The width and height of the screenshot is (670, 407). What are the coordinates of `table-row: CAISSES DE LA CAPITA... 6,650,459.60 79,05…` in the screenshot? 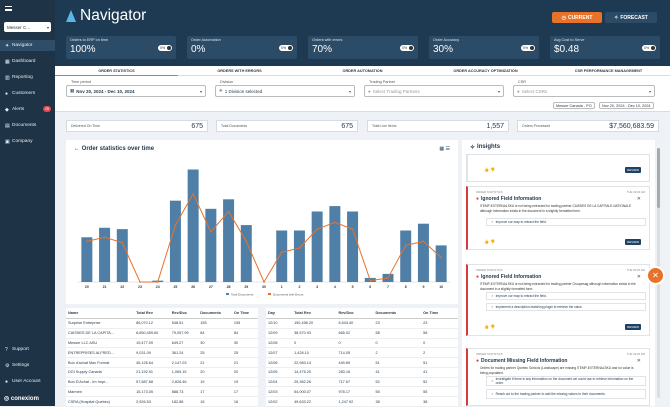 It's located at (162, 333).